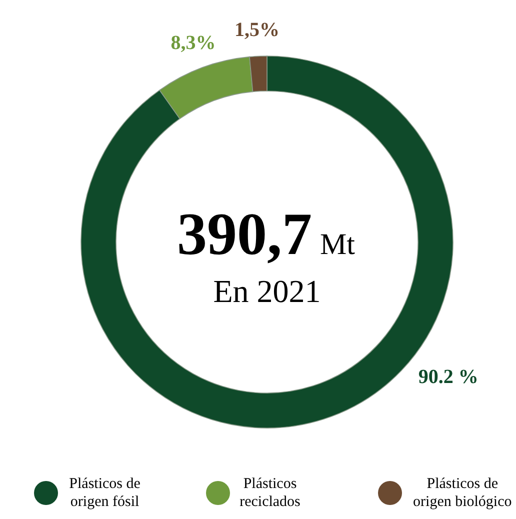  I want to click on legend-label: Plásticos de origen biológico, so click(462, 493).